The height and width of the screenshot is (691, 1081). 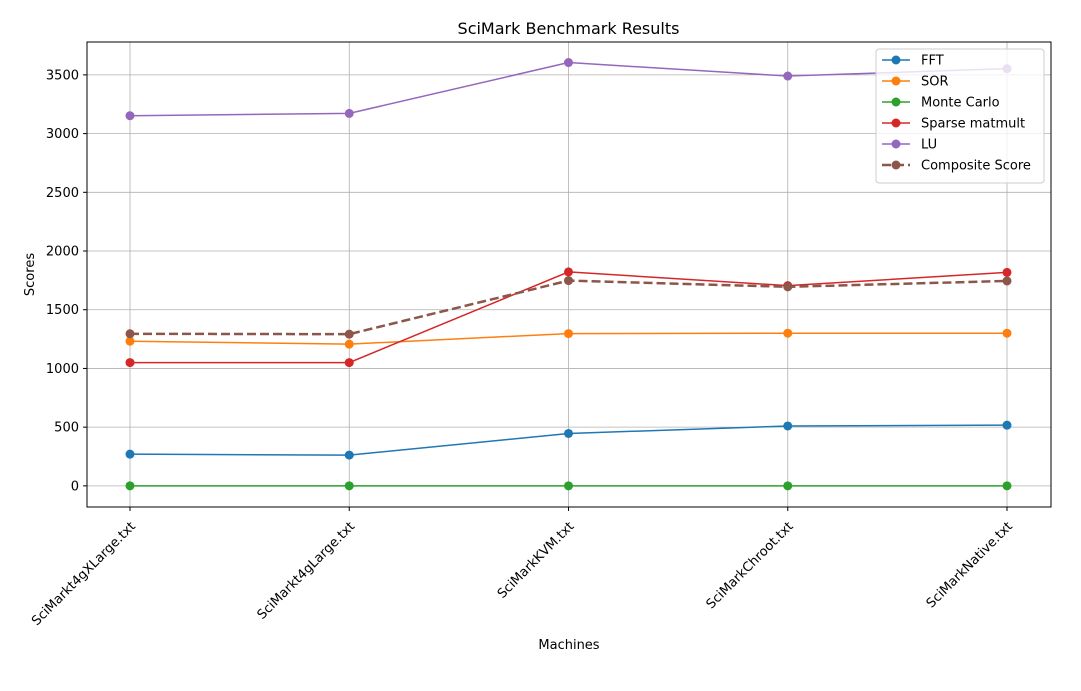 I want to click on legend-box, so click(x=960, y=116).